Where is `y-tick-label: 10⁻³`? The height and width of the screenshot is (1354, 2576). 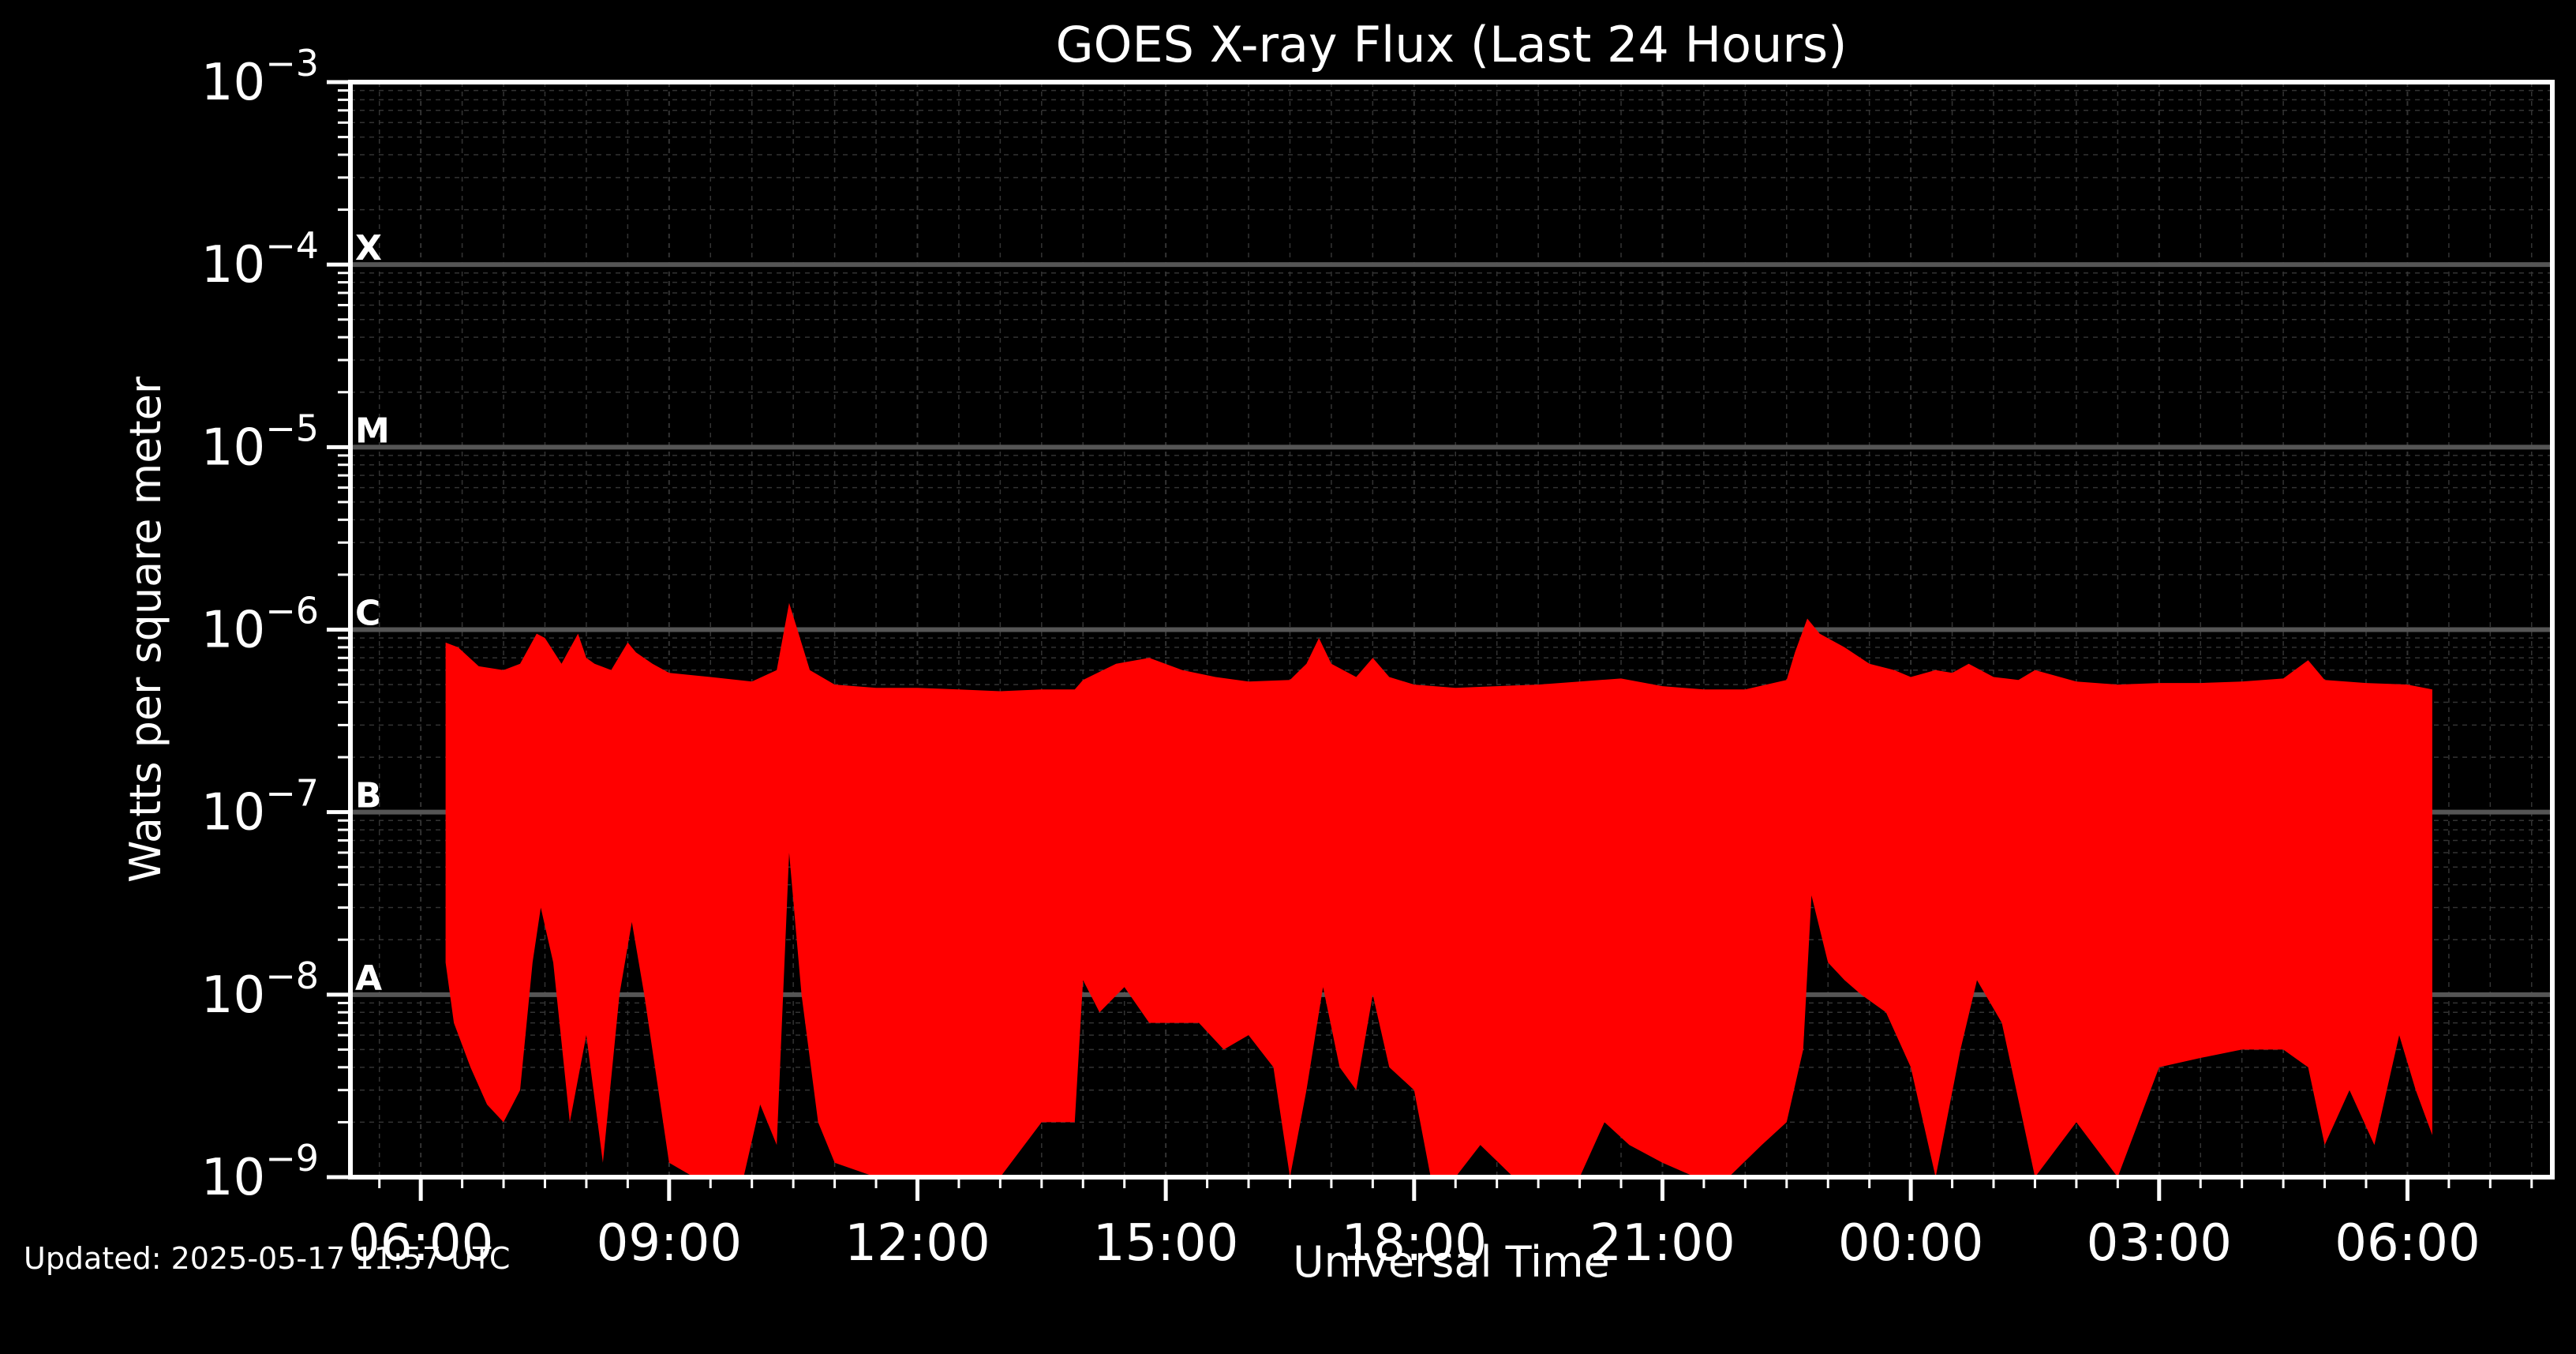
y-tick-label: 10⁻³ is located at coordinates (260, 77).